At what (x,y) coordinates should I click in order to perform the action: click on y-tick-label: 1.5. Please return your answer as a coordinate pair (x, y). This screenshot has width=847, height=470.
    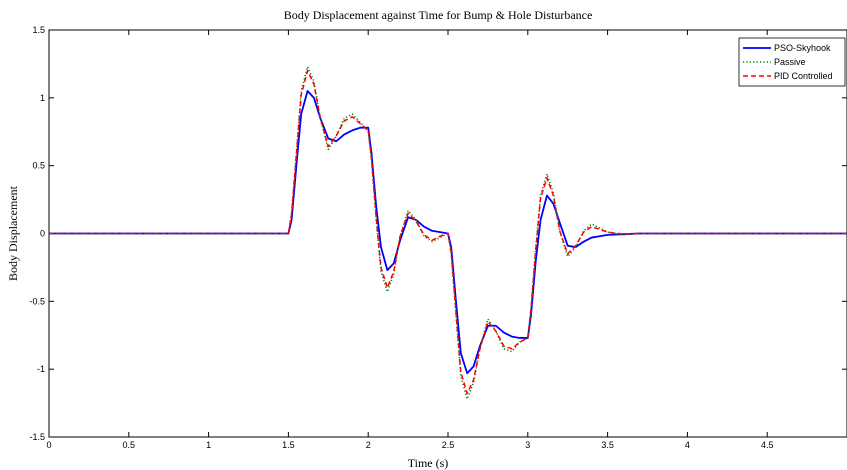
    Looking at the image, I should click on (38, 30).